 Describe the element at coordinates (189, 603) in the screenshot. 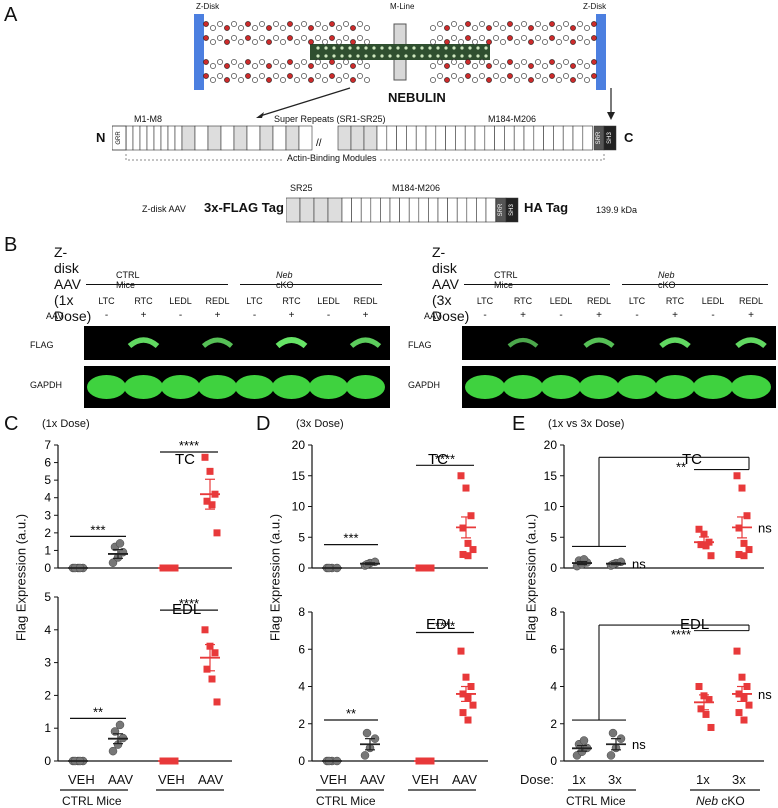

I see `sig-label: ****` at that location.